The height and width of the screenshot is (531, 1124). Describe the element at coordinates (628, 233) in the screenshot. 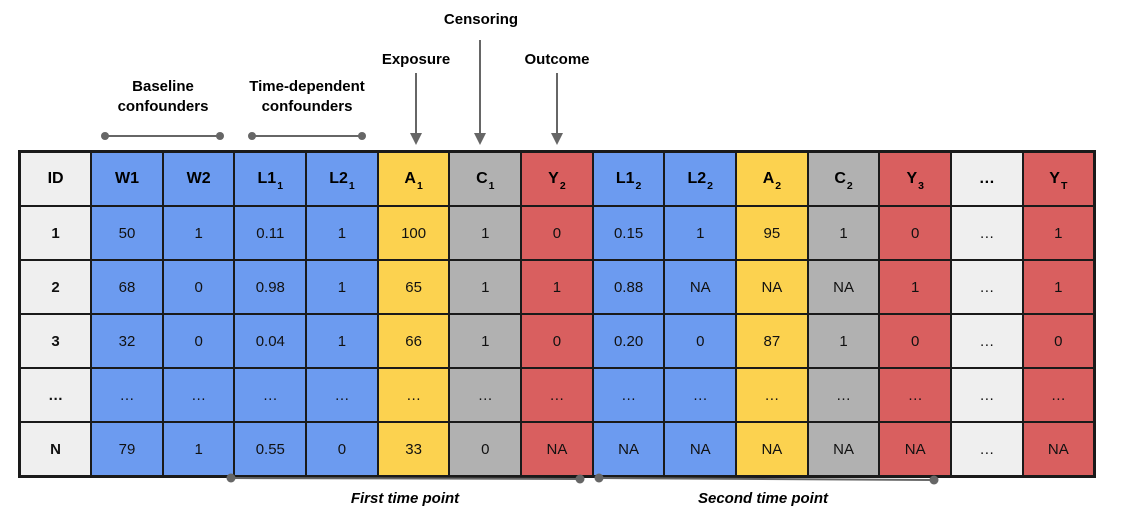

I see `table-cell: 0.15` at that location.